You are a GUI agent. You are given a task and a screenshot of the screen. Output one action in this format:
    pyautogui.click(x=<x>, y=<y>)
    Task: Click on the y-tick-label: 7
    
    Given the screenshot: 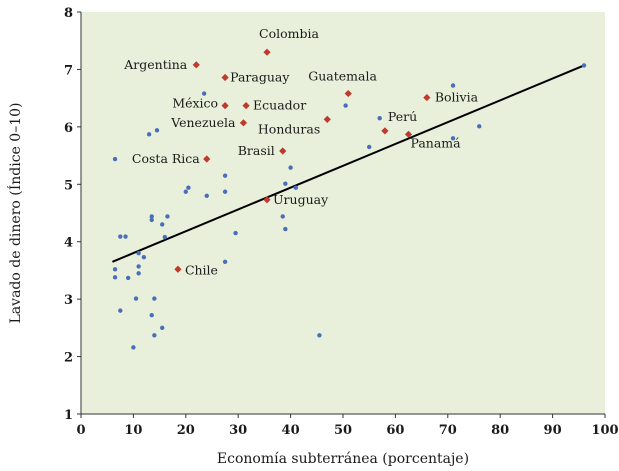 What is the action you would take?
    pyautogui.click(x=68, y=70)
    